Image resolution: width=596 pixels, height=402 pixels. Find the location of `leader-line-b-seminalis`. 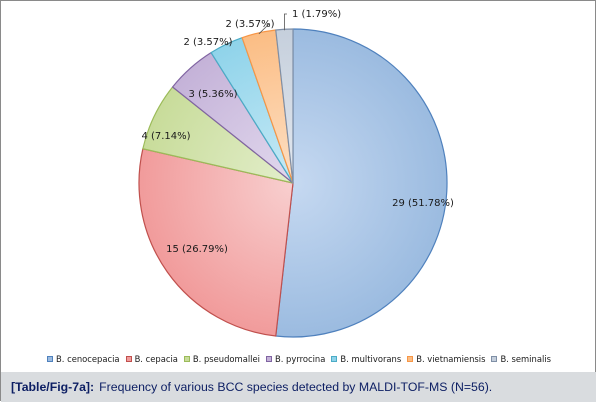

leader-line-b-seminalis is located at coordinates (285, 22).